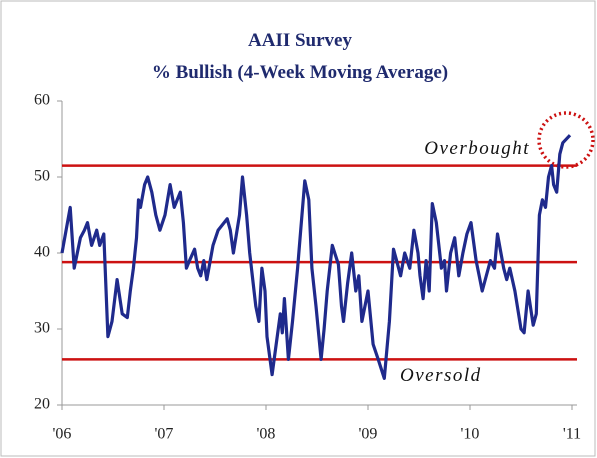  What do you see at coordinates (42, 252) in the screenshot?
I see `y-tick-label: 40` at bounding box center [42, 252].